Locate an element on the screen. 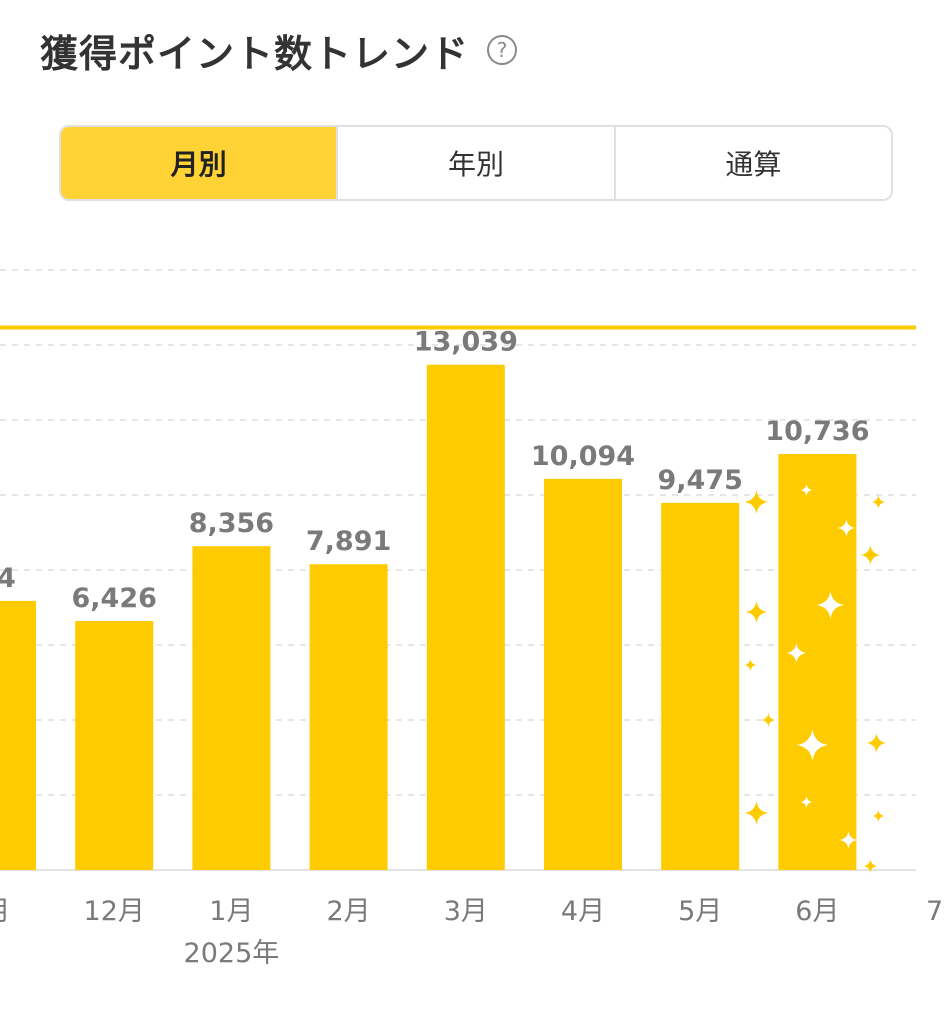 This screenshot has width=952, height=1024. x-tick-label: 3月 is located at coordinates (466, 911).